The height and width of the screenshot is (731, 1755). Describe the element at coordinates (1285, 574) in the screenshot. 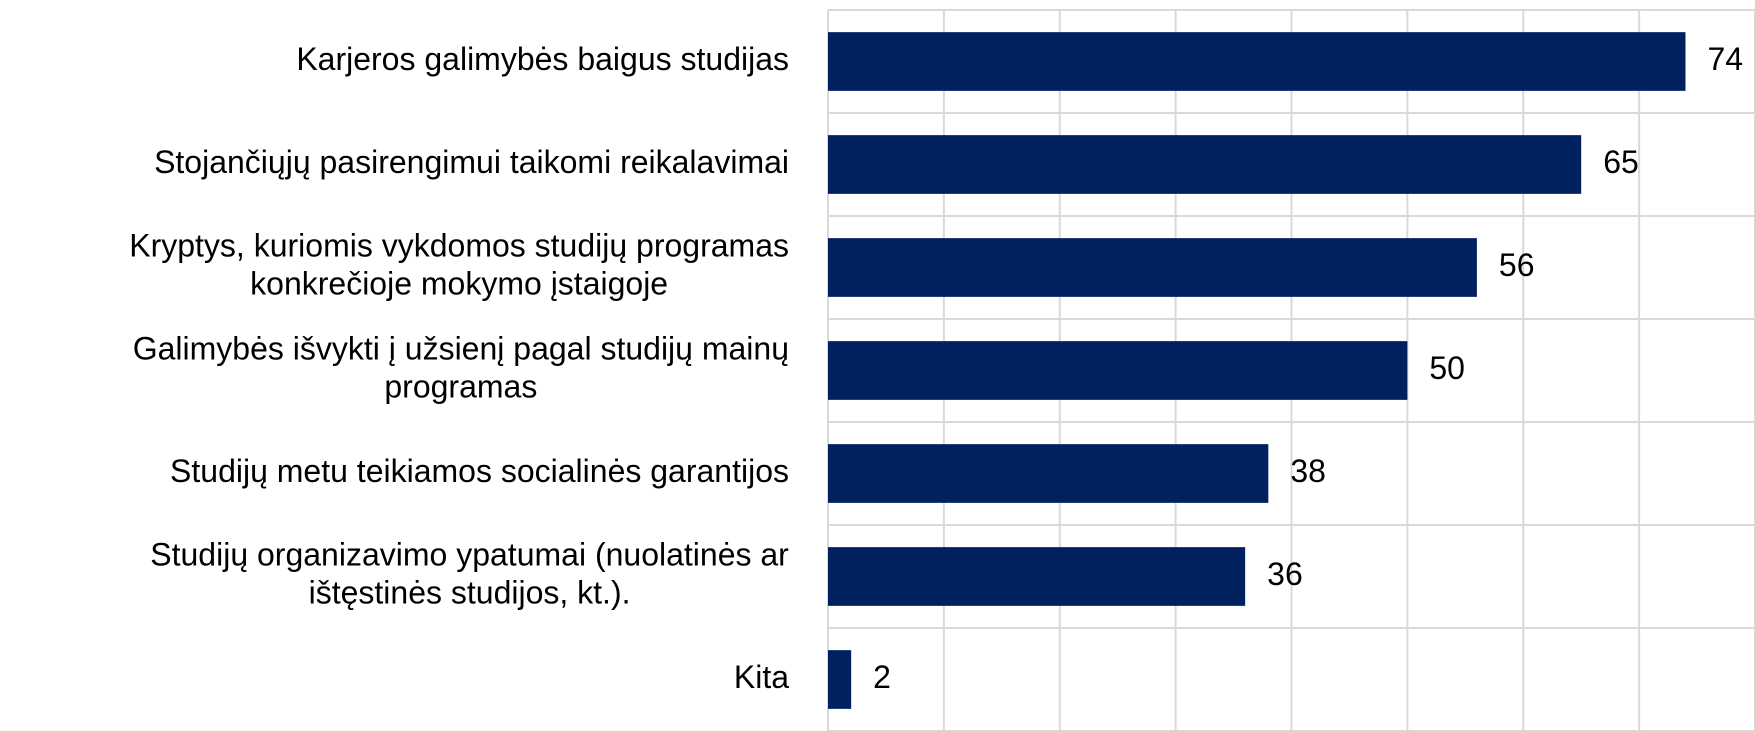

I see `value-label: 36` at that location.